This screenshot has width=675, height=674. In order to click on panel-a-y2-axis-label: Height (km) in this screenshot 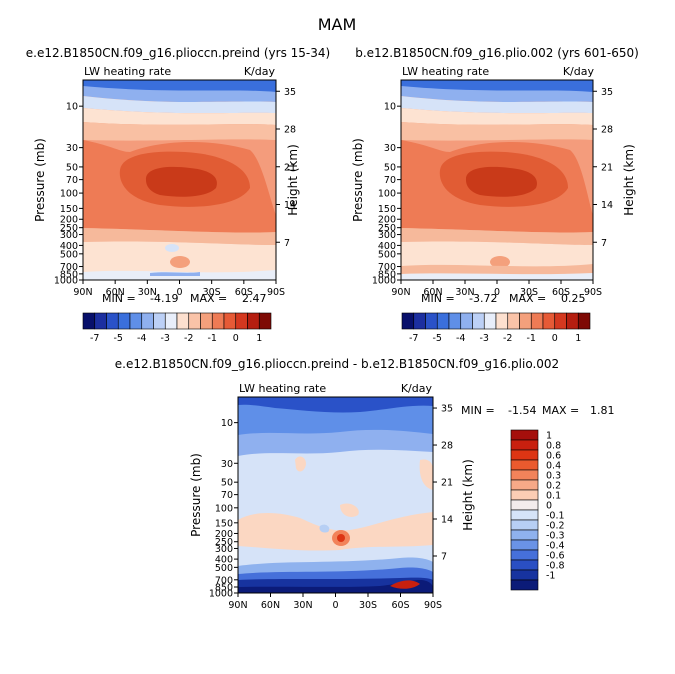, I will do `click(293, 179)`.